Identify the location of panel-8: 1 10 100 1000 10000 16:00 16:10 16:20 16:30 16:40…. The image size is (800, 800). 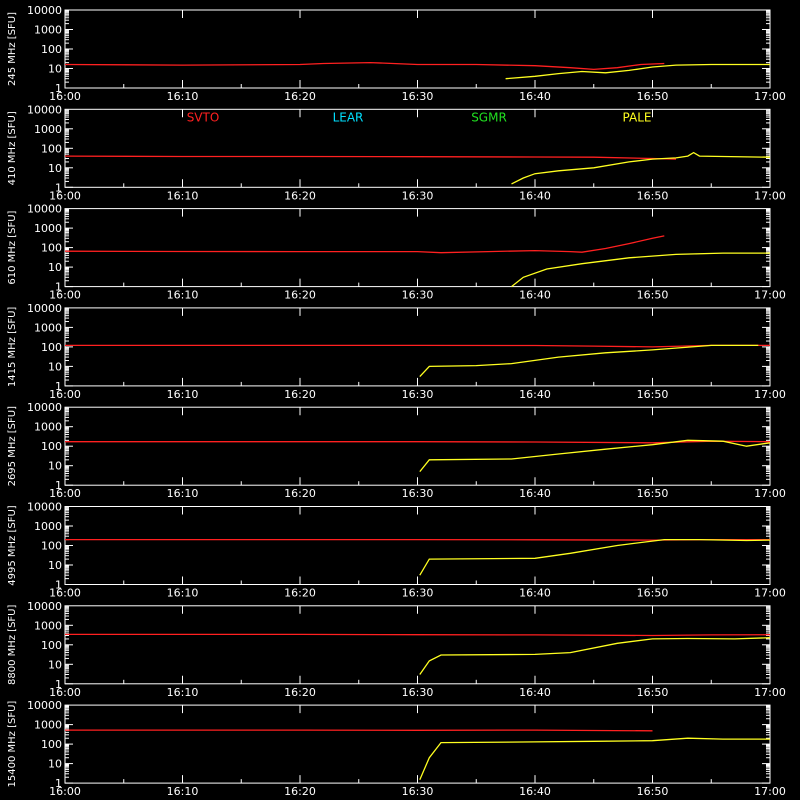
(396, 748).